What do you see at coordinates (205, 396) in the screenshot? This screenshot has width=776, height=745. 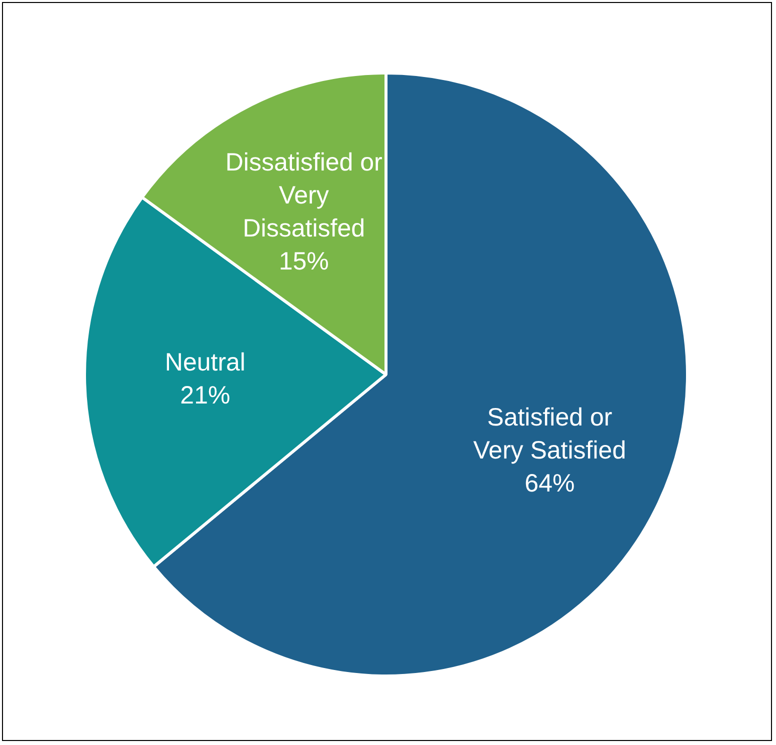 I see `data-label: 21%` at bounding box center [205, 396].